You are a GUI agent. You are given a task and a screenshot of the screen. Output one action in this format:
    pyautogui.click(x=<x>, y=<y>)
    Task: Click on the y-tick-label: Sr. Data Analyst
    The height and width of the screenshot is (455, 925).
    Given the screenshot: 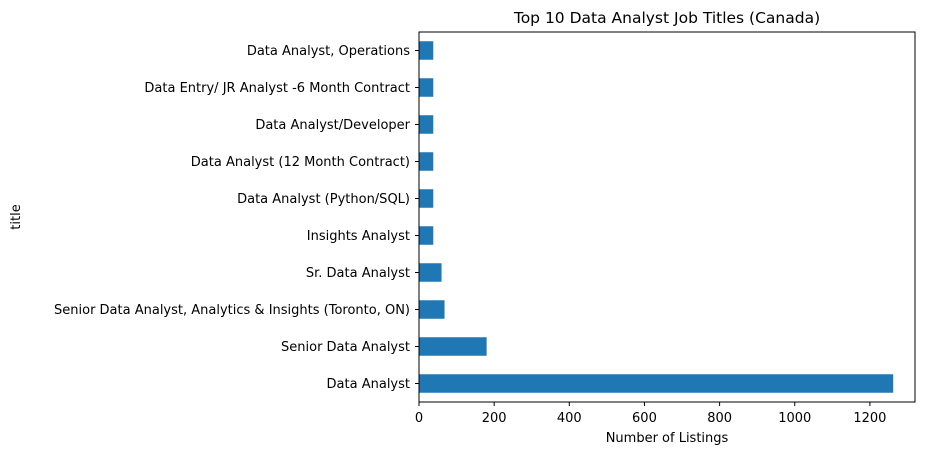 What is the action you would take?
    pyautogui.click(x=358, y=273)
    